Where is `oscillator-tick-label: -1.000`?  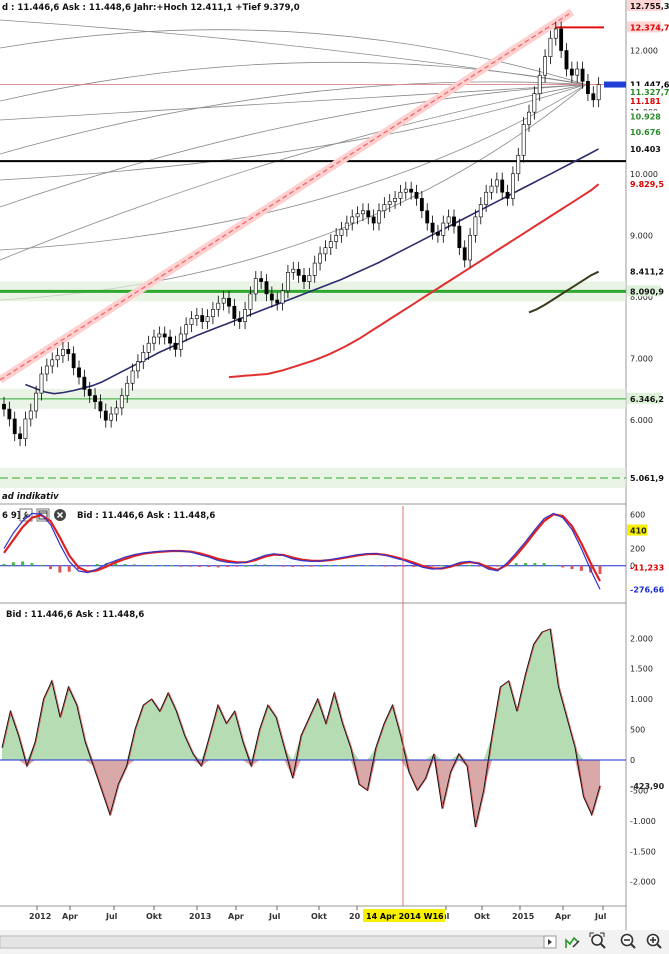
oscillator-tick-label: -1.000 is located at coordinates (643, 821).